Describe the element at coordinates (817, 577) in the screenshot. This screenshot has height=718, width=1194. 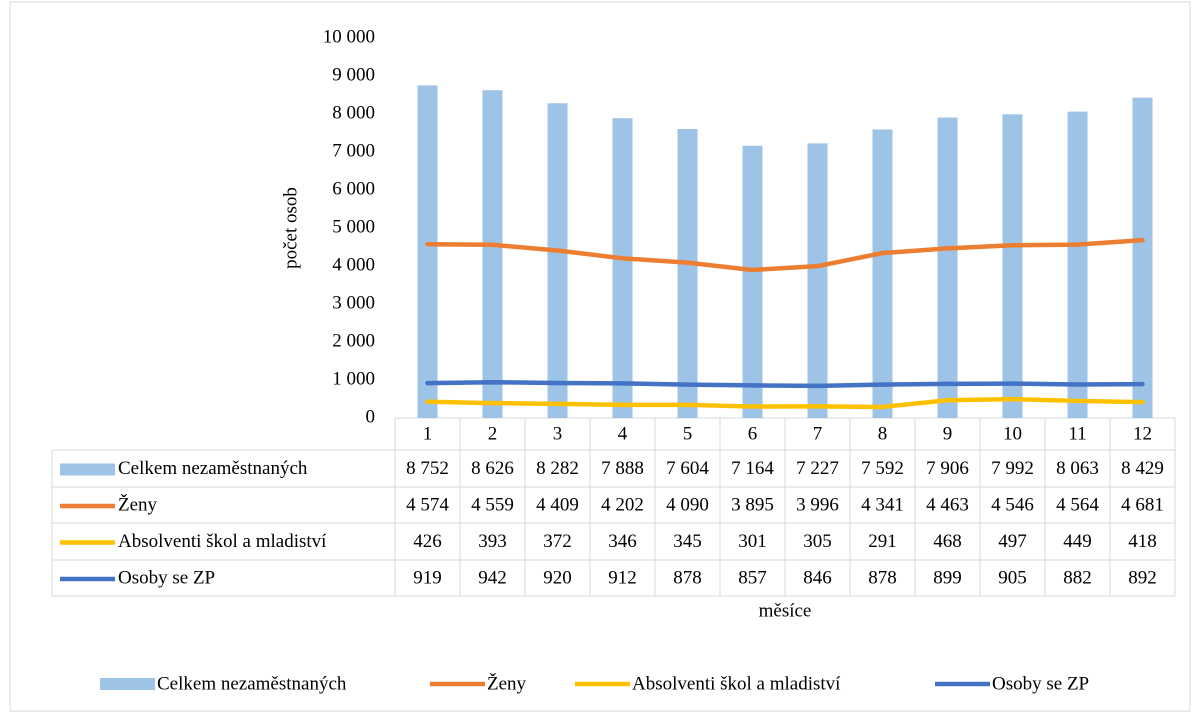
I see `table-value: 846` at that location.